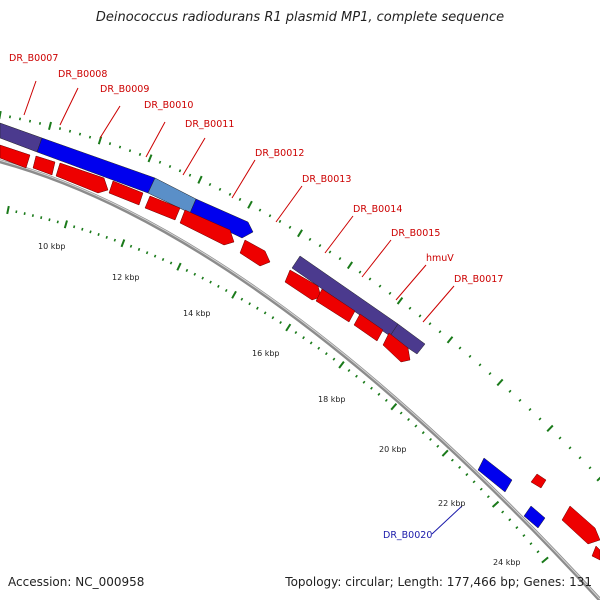  I want to click on gene-label-dr-b0009: DR_B0009, so click(124, 89).